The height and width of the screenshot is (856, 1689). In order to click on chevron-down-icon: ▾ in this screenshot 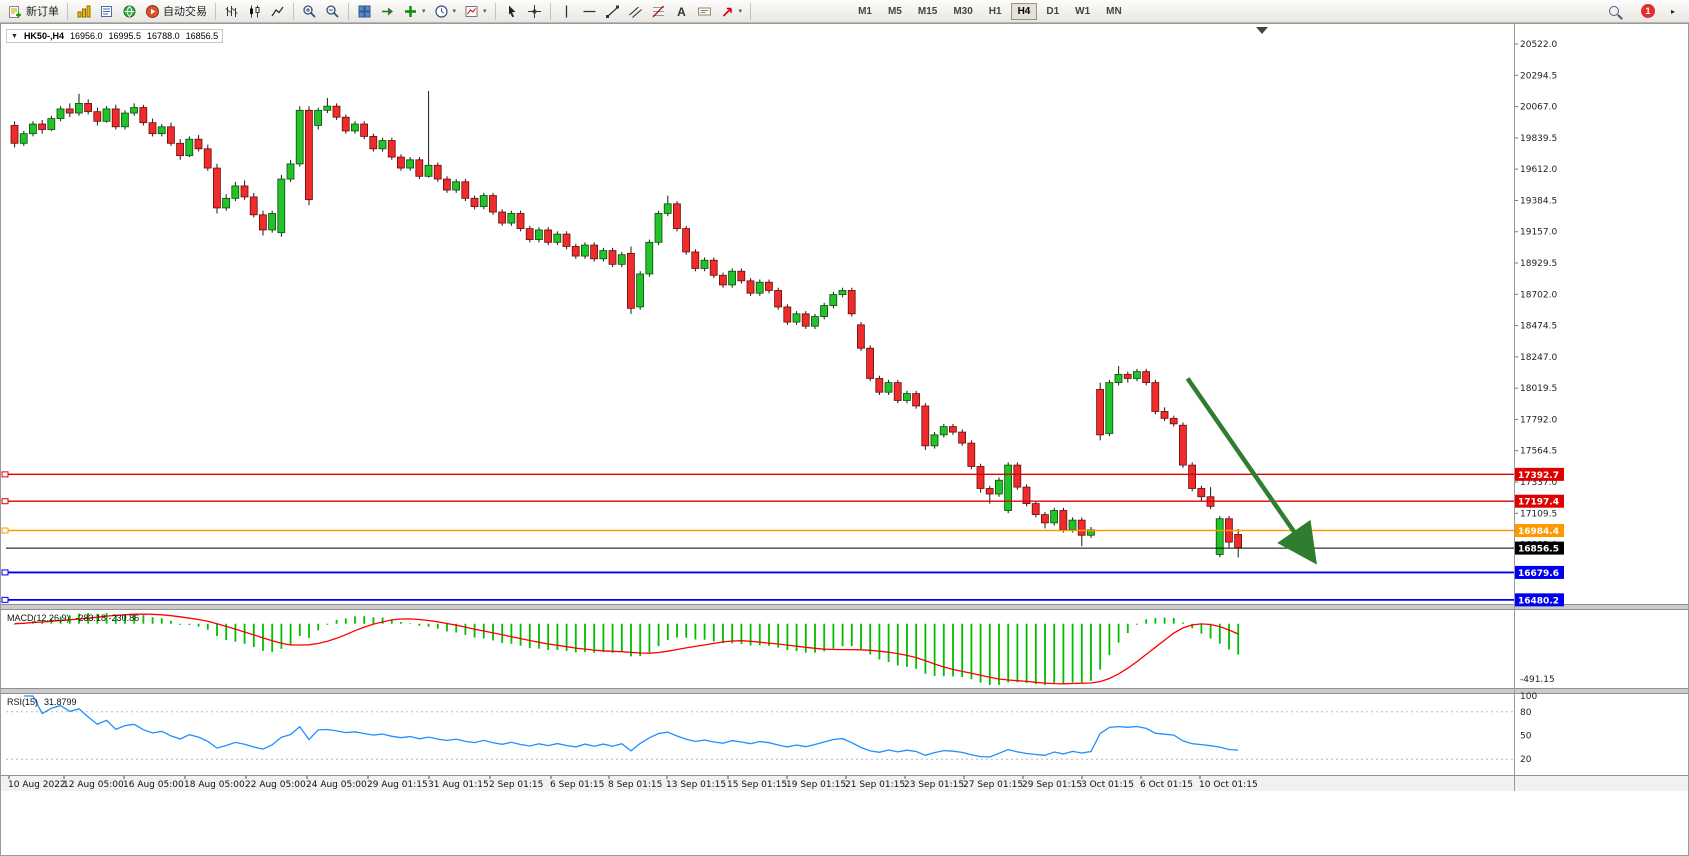, I will do `click(740, 11)`.